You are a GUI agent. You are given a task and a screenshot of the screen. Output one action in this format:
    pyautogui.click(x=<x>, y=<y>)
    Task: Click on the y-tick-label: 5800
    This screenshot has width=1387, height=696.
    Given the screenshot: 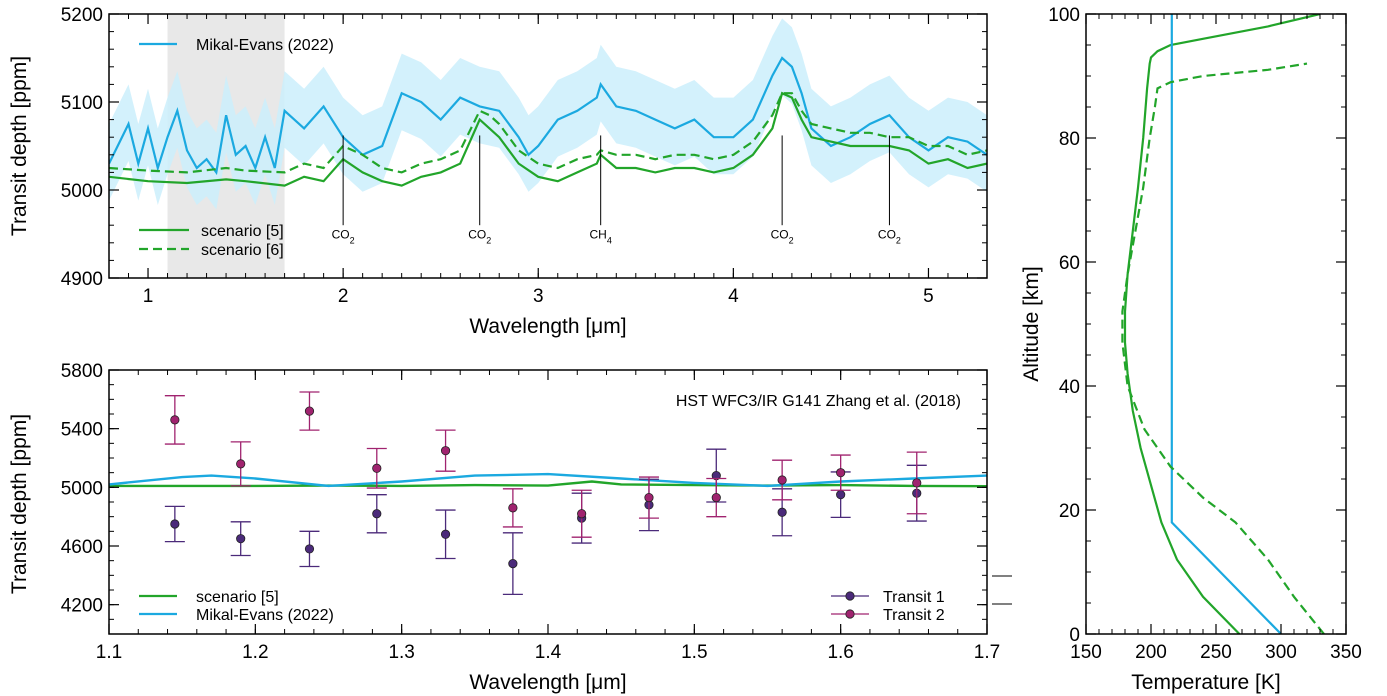 What is the action you would take?
    pyautogui.click(x=82, y=371)
    